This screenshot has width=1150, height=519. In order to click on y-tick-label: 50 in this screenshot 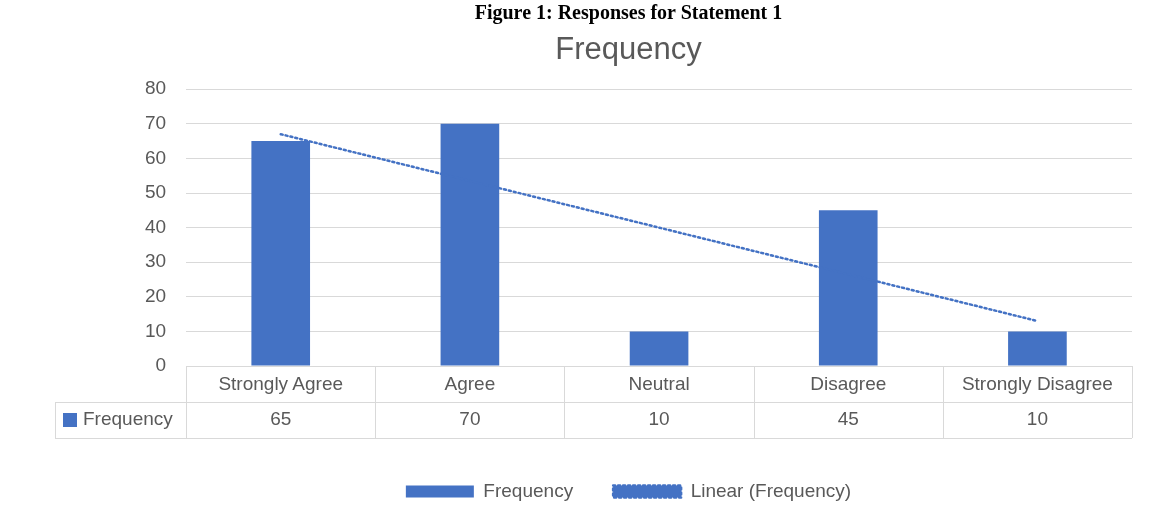, I will do `click(155, 192)`.